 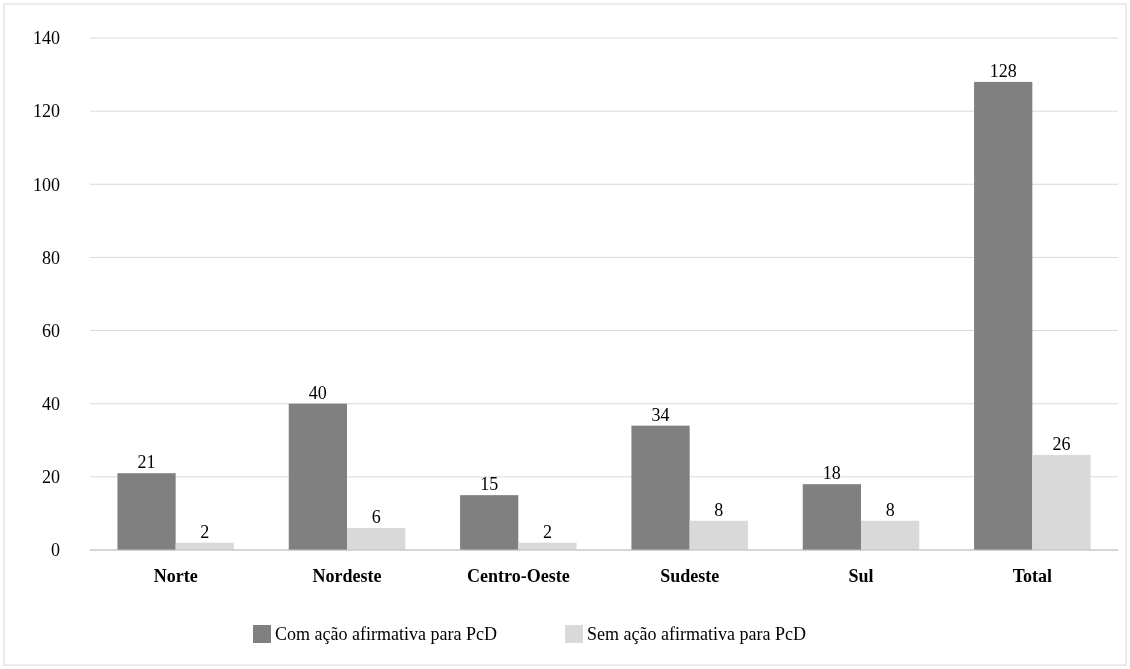 I want to click on x-tick-label: Sudeste, so click(x=690, y=576).